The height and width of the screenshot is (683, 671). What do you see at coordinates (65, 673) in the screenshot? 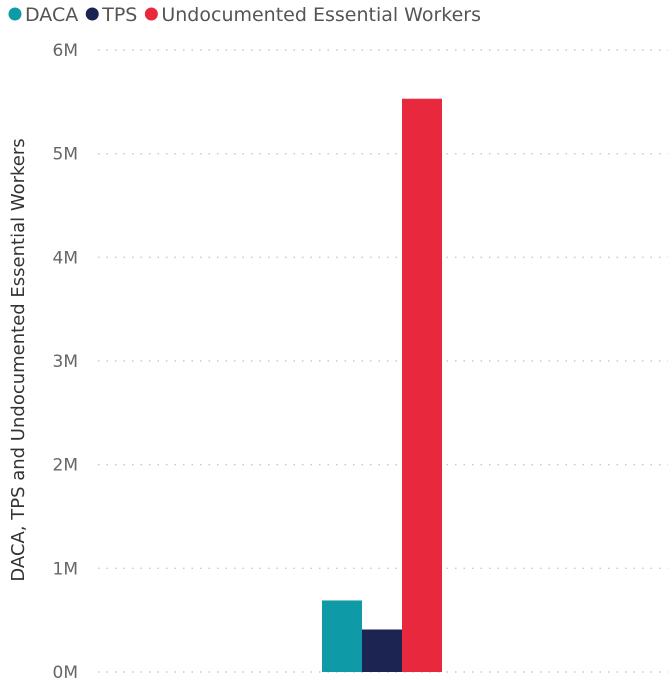
I see `y-tick-label: 0M` at bounding box center [65, 673].